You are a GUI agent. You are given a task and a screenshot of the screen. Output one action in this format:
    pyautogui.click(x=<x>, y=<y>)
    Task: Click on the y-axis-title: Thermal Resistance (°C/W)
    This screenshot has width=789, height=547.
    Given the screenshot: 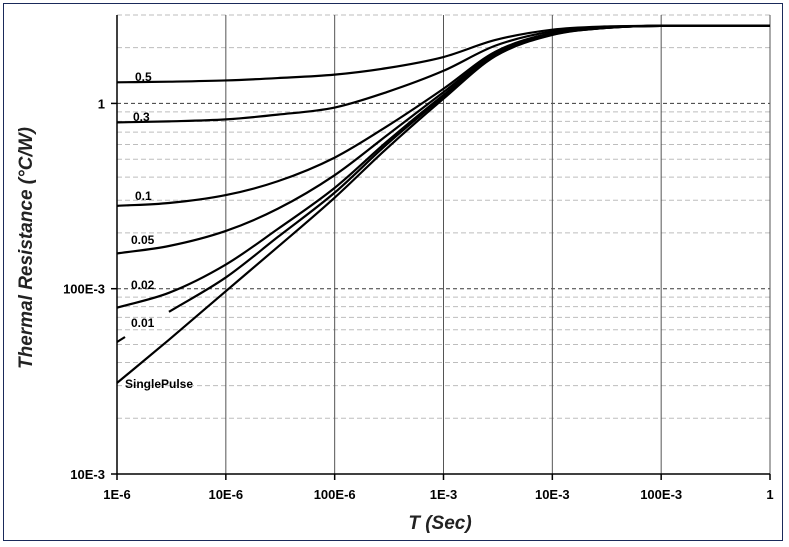 What is the action you would take?
    pyautogui.click(x=26, y=248)
    